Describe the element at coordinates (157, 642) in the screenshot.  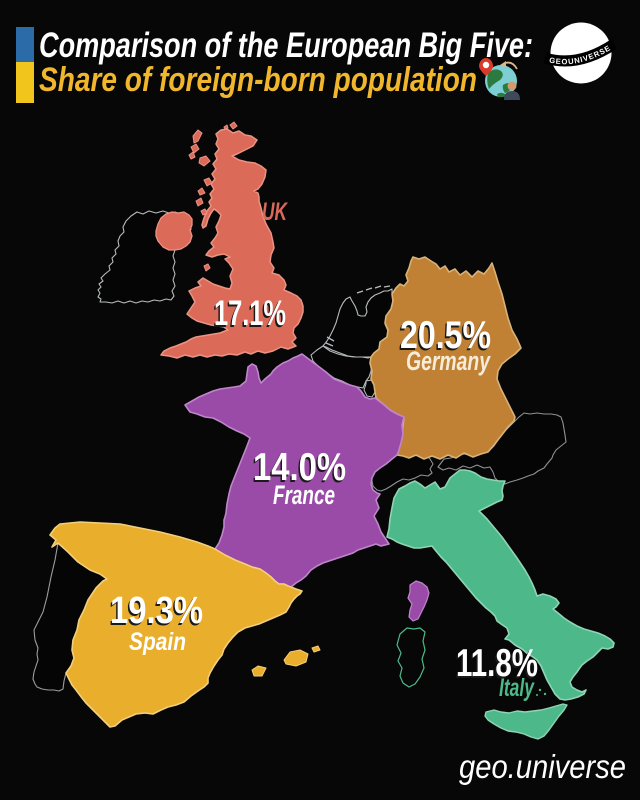
I see `svg-text: Spain` at that location.